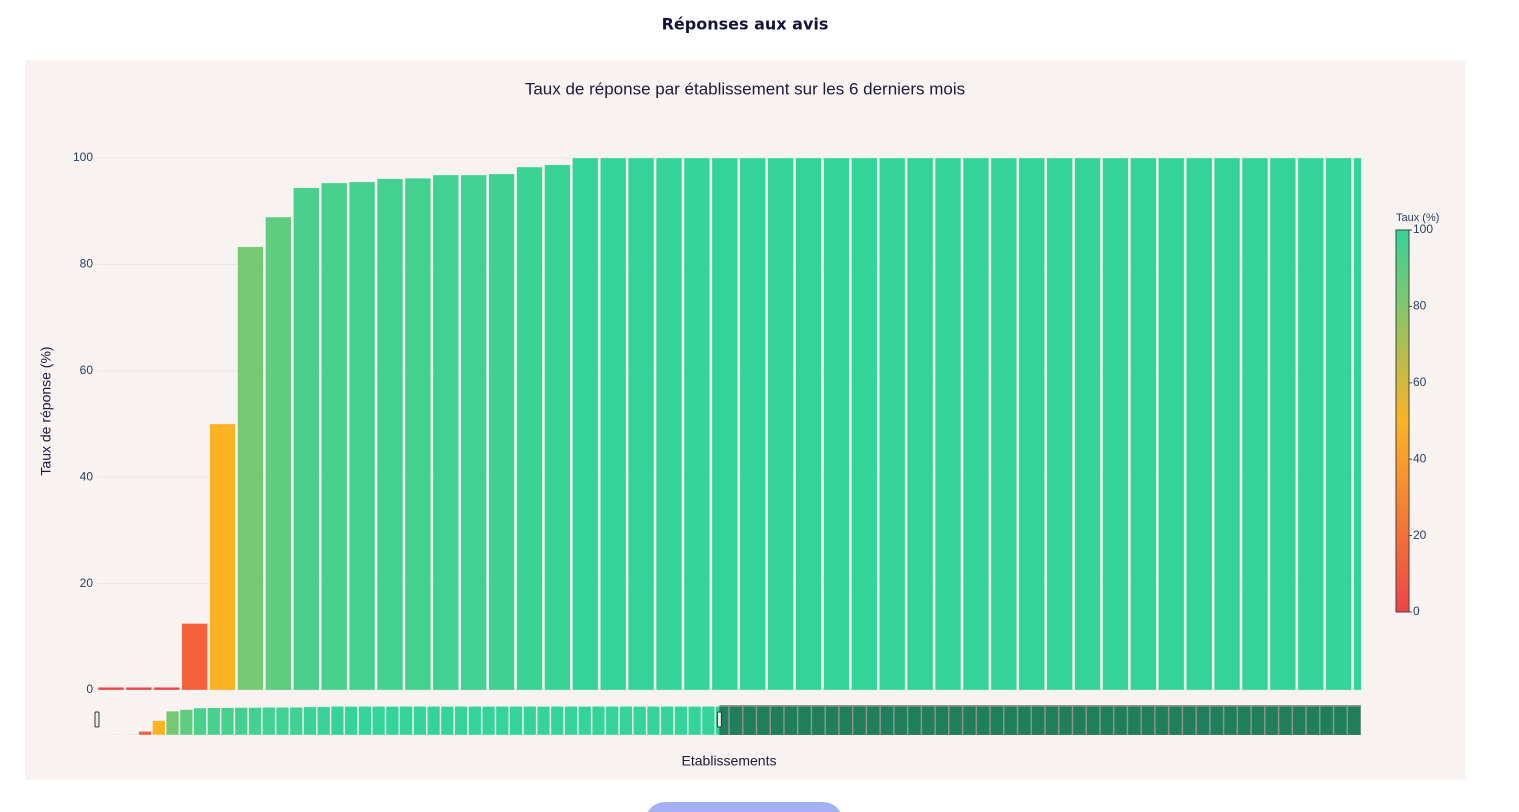  I want to click on colorbar-title: Taux (%), so click(1417, 218).